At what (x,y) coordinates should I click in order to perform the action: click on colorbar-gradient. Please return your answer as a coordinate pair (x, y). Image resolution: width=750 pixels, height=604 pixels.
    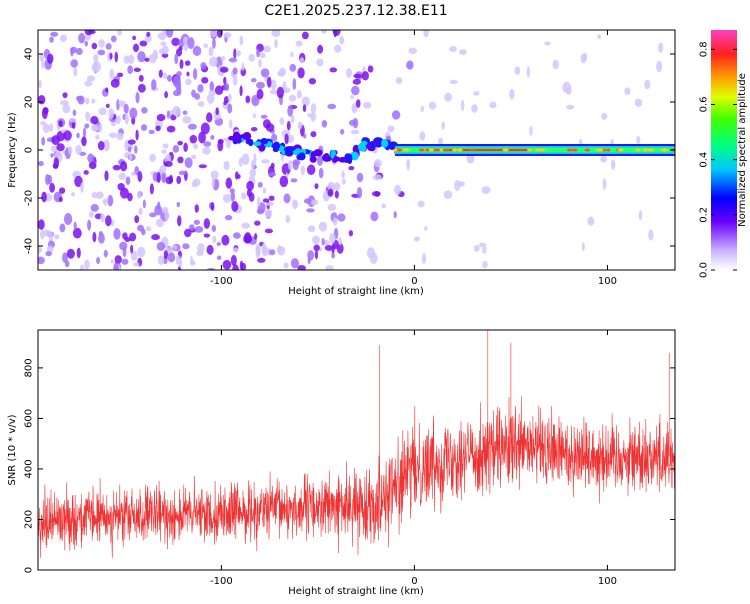
    Looking at the image, I should click on (724, 150).